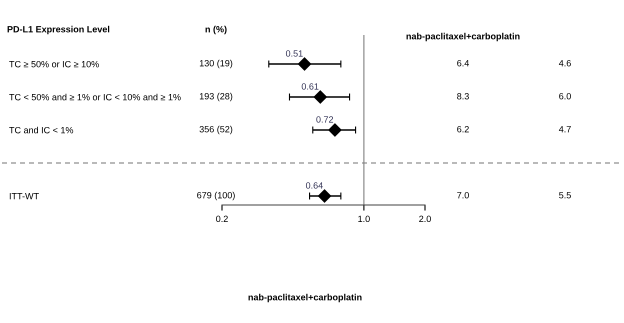 The height and width of the screenshot is (323, 624). Describe the element at coordinates (325, 119) in the screenshot. I see `data-label: 0.72` at that location.